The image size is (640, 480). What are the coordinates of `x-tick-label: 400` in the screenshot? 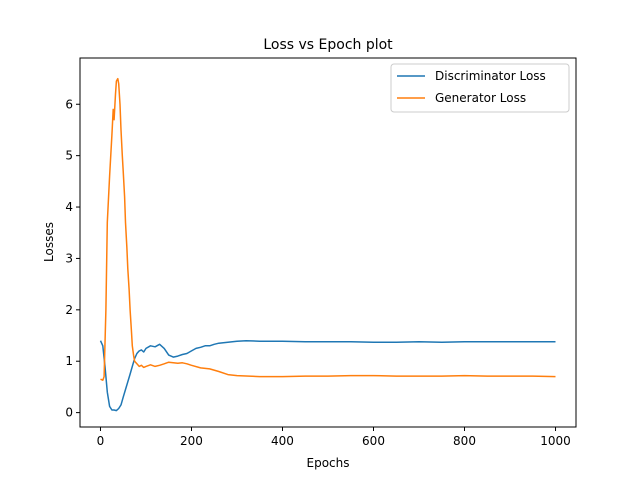 It's located at (282, 441).